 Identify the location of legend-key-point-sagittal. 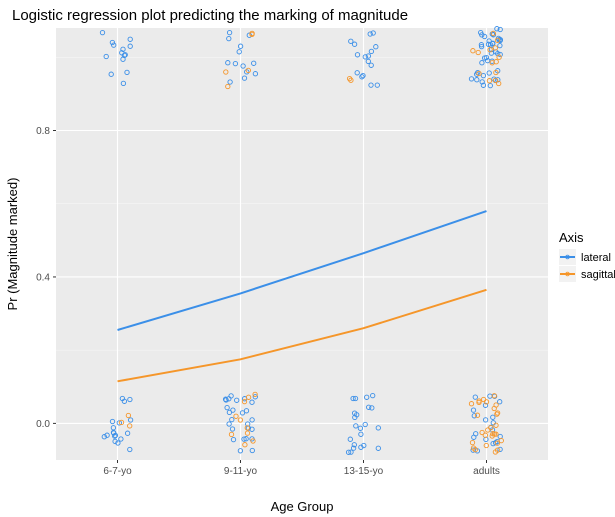
(567, 274).